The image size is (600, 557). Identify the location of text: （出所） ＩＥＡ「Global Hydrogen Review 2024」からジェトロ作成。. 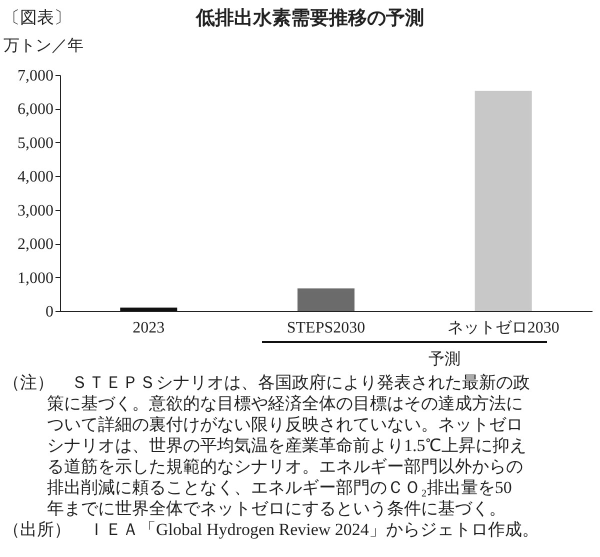
(271, 529).